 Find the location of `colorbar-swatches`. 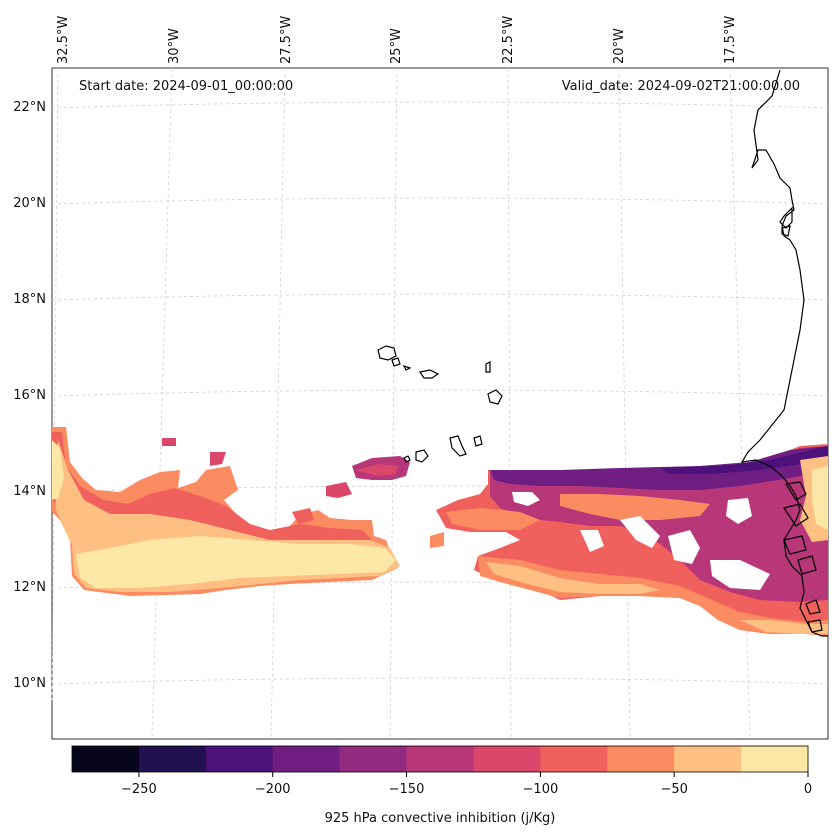

colorbar-swatches is located at coordinates (440, 759).